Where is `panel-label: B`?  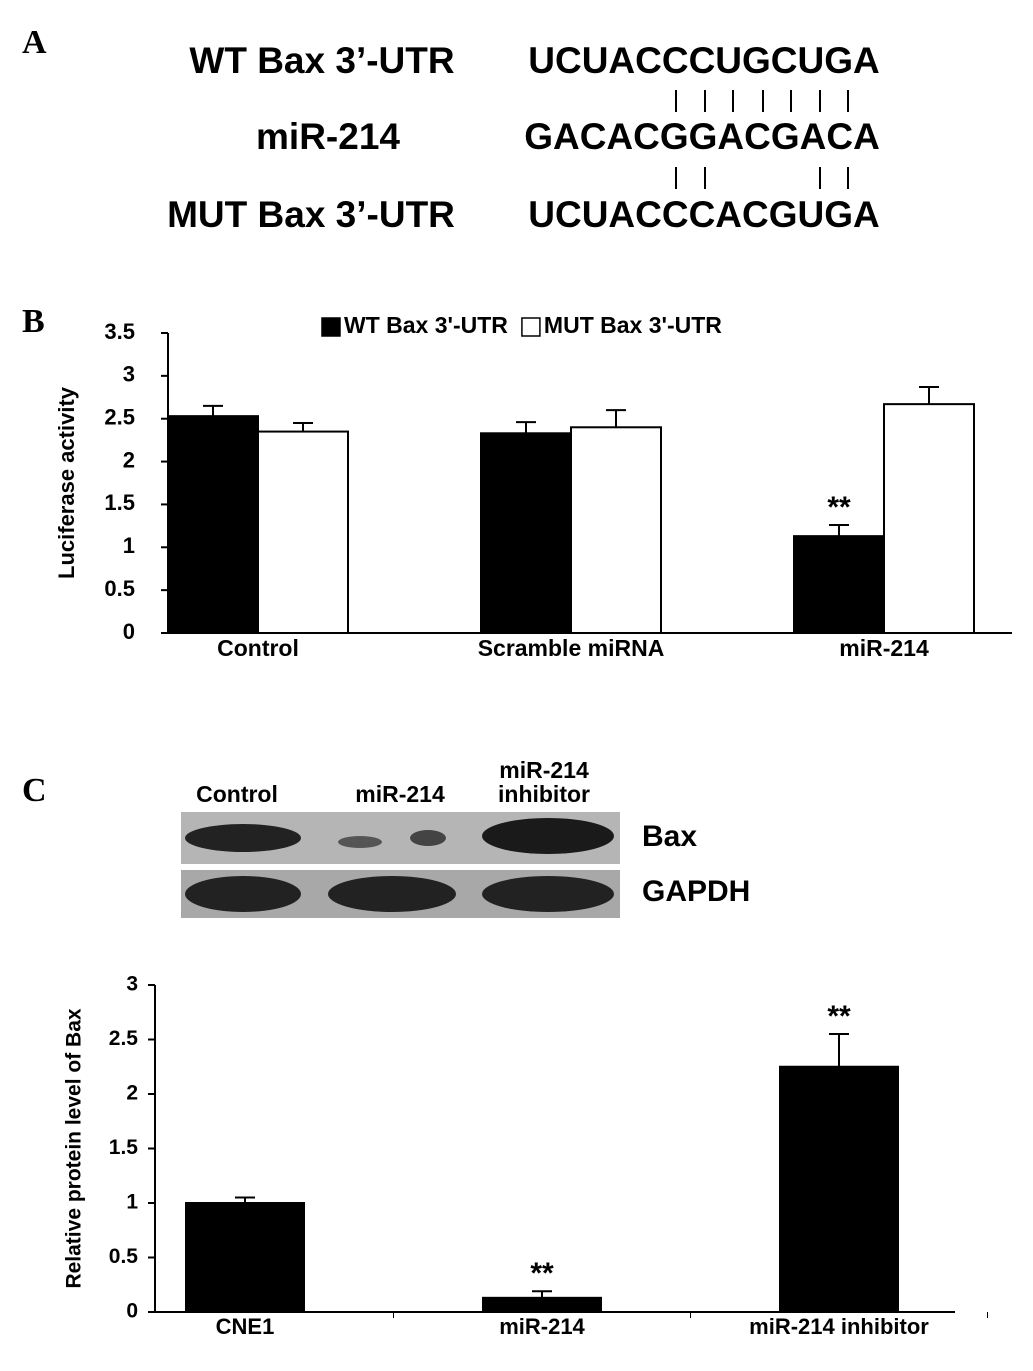 panel-label: B is located at coordinates (33, 321).